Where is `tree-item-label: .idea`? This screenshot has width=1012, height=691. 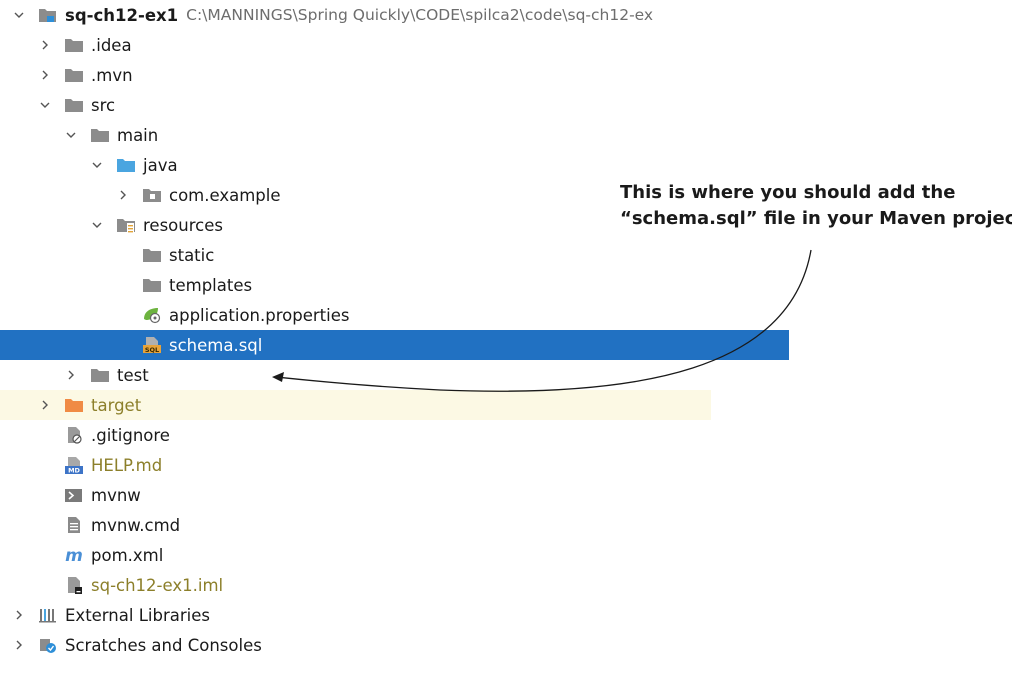 tree-item-label: .idea is located at coordinates (111, 45).